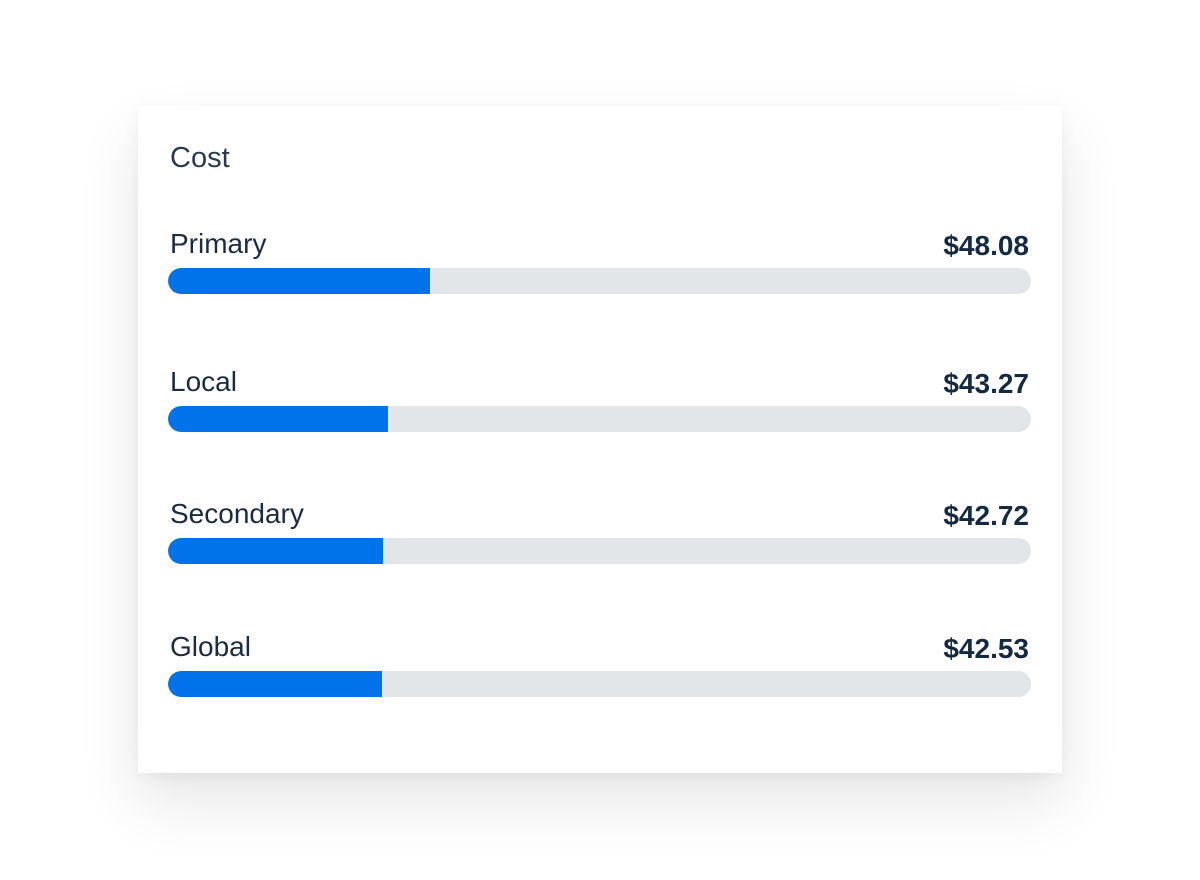 The height and width of the screenshot is (880, 1200). Describe the element at coordinates (986, 648) in the screenshot. I see `value-label: $42.53` at that location.